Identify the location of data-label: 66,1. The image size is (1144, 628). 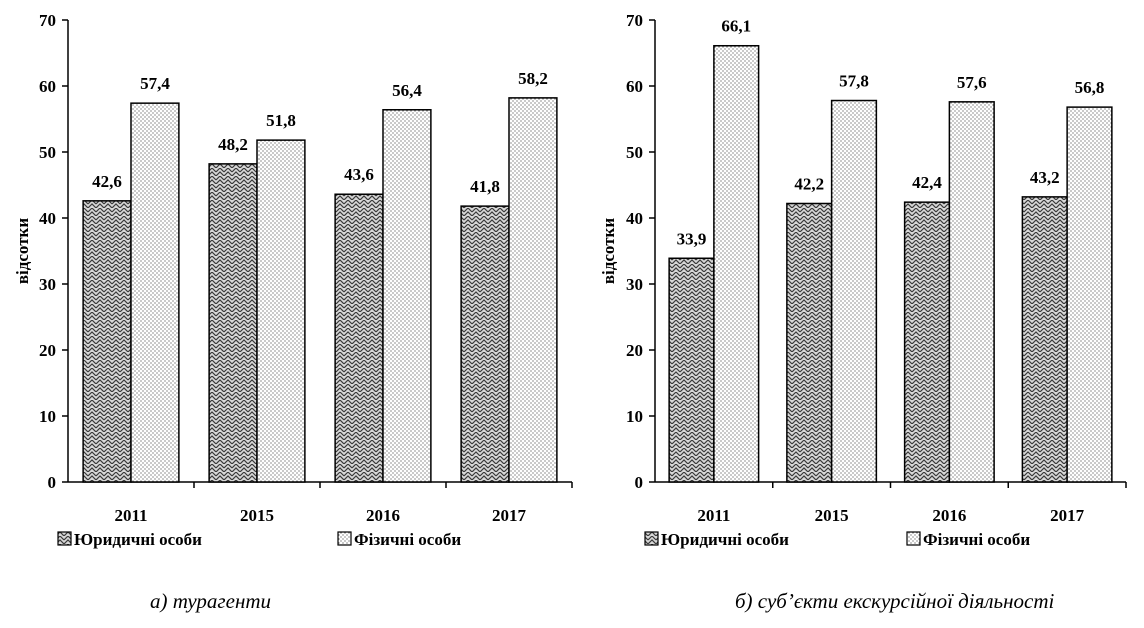
(736, 26).